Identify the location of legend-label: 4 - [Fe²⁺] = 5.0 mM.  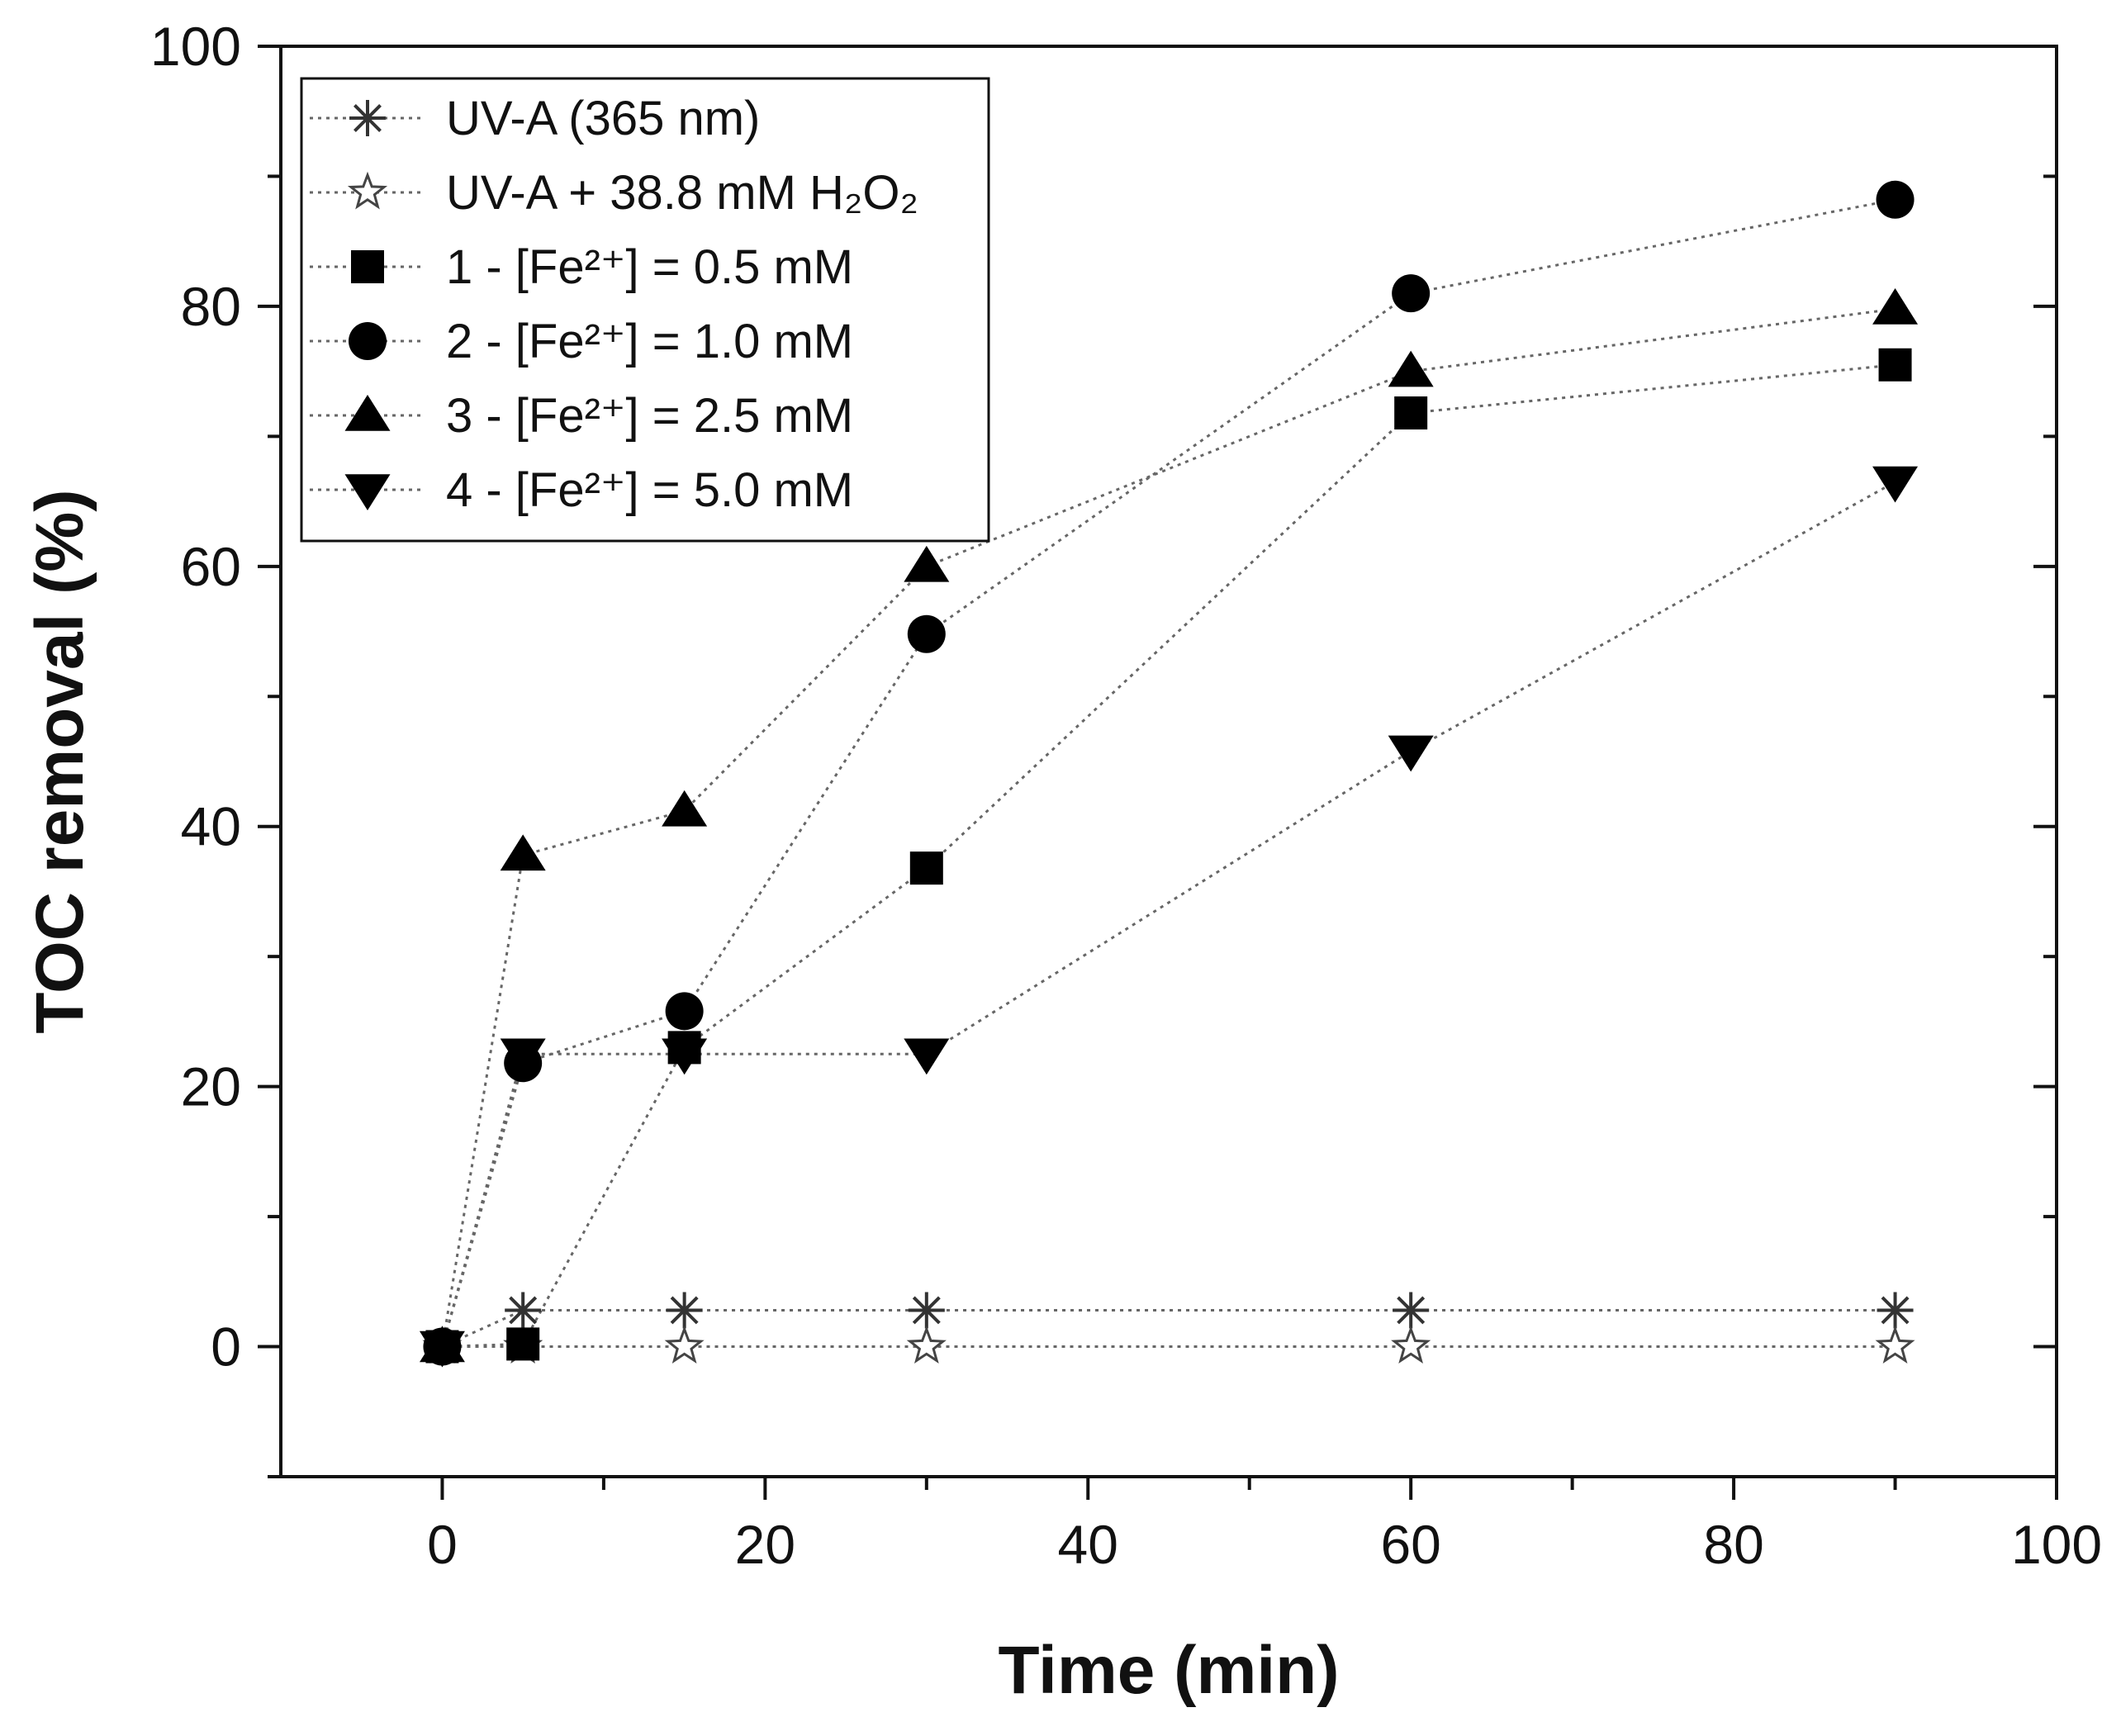
(649, 490).